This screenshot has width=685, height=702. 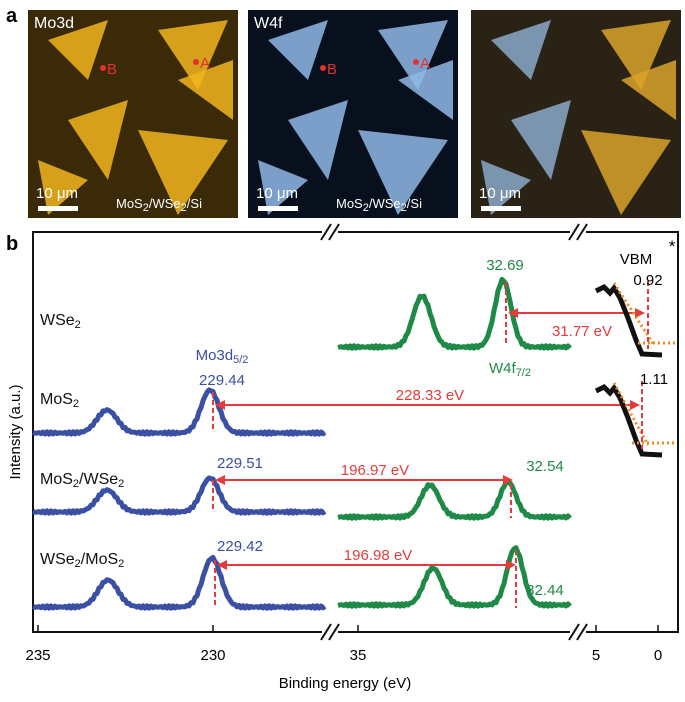 What do you see at coordinates (430, 395) in the screenshot?
I see `energy-gap: 228.33 eV` at bounding box center [430, 395].